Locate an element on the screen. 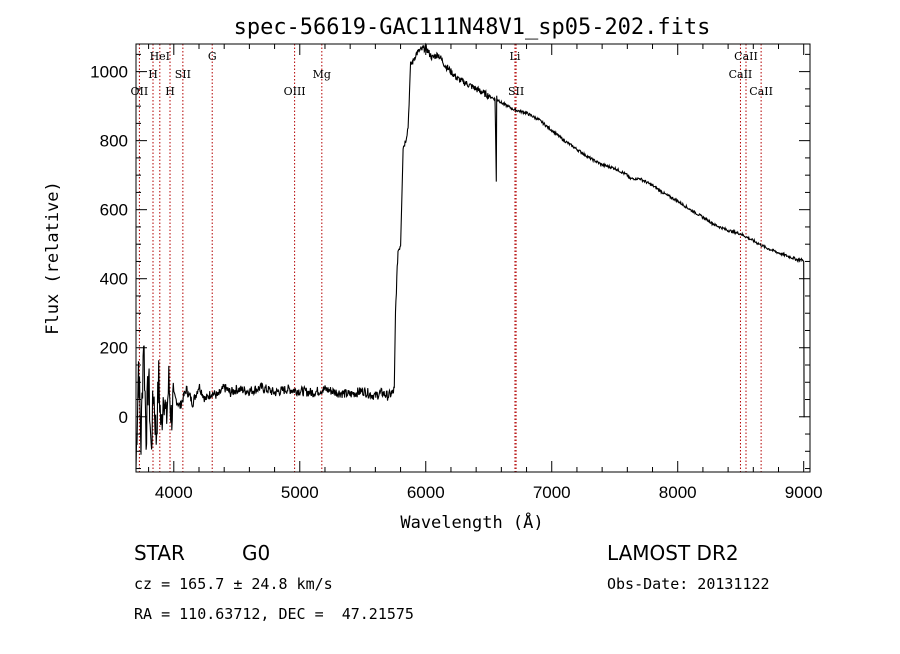 This screenshot has width=900, height=654. survey-name: LAMOST DR2 is located at coordinates (673, 553).